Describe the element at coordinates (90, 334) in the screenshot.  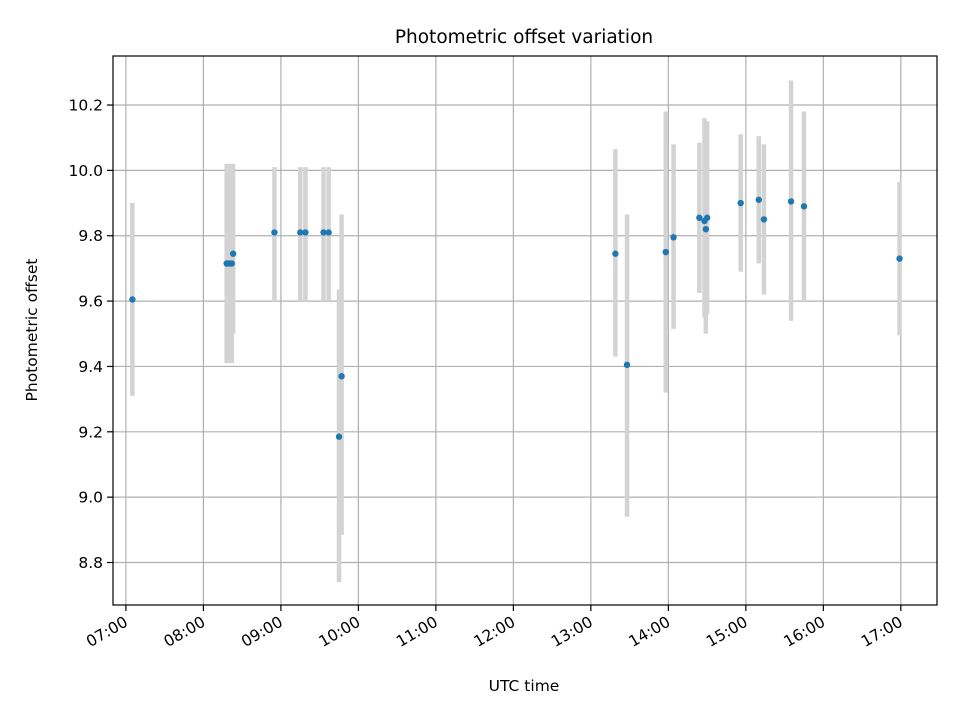
I see `y-axis-ticks: 8.8 9.0 9.2 9.4 9.6 9.8 10.0 10.2` at that location.